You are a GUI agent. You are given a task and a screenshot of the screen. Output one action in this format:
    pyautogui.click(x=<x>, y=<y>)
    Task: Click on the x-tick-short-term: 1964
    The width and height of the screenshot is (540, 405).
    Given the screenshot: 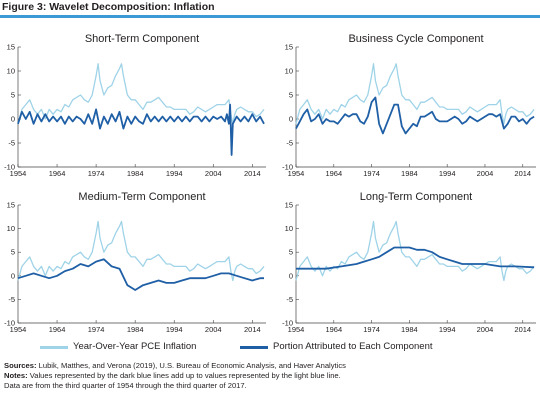 What is the action you would take?
    pyautogui.click(x=57, y=173)
    